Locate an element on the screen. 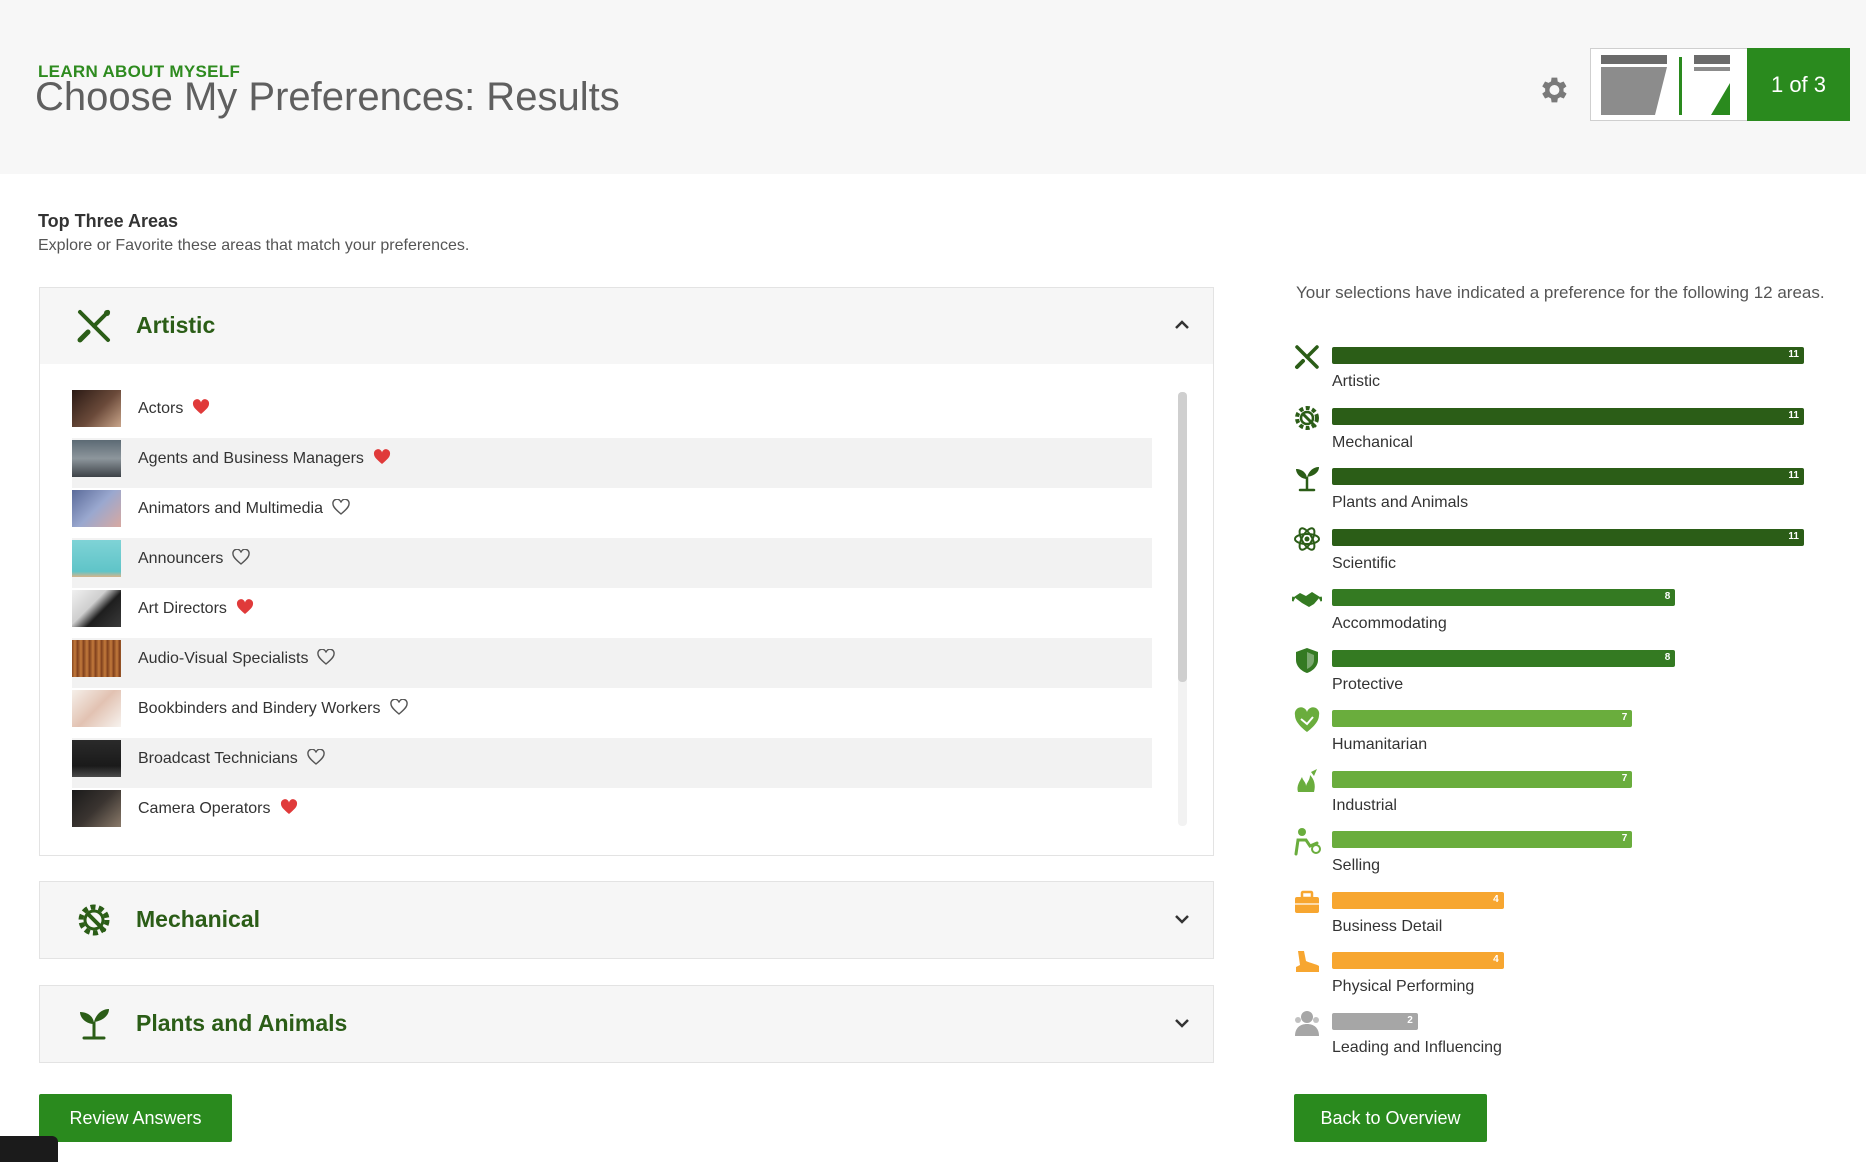  occupation-label: Agents and Business Managers is located at coordinates (251, 458).